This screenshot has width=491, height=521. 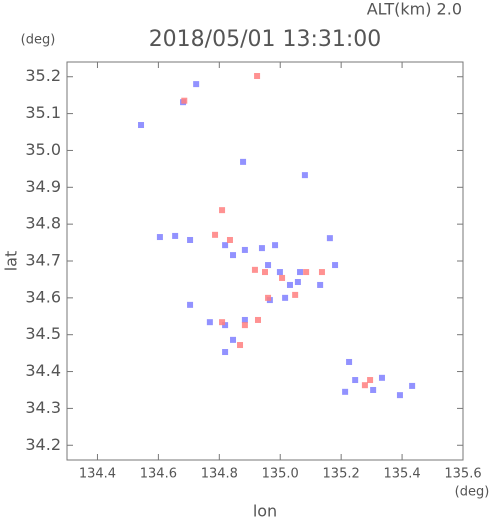 I want to click on x-axis-label: lon, so click(x=265, y=511).